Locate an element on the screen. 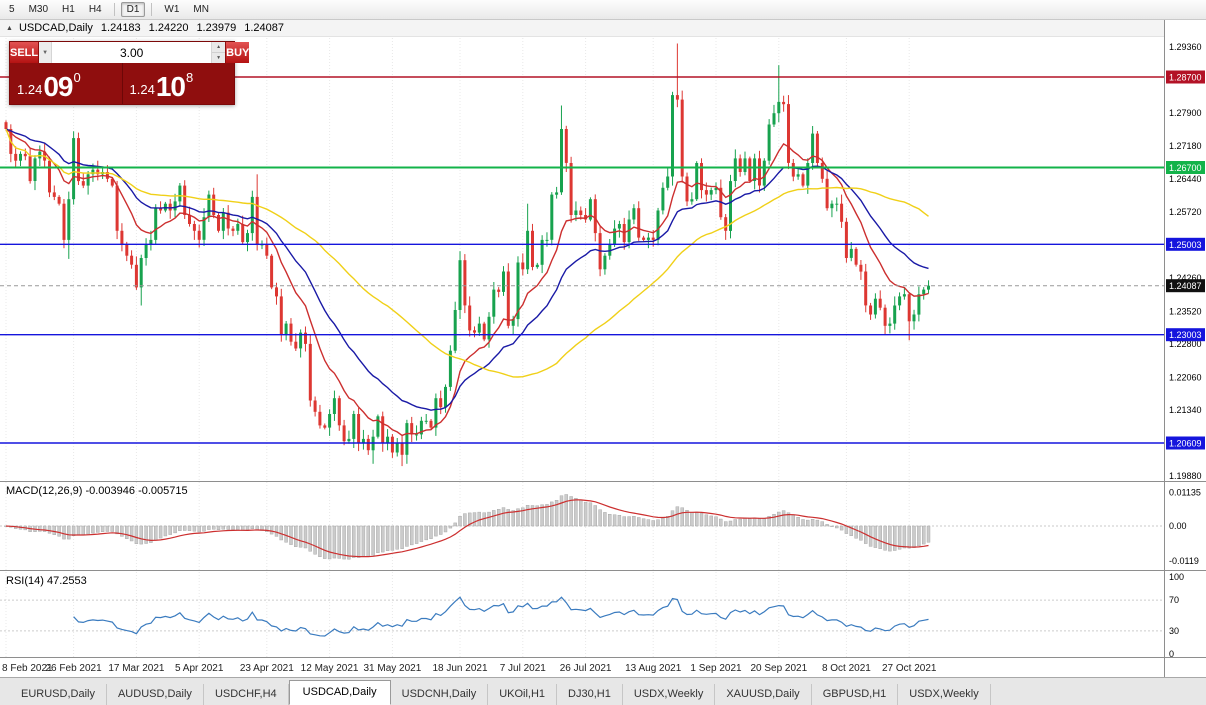 This screenshot has width=1206, height=705. one-click-trading-panel: SELL ▼ ▲ ▼ BUY 1.24 09 0 1.24 10 8 is located at coordinates (129, 73).